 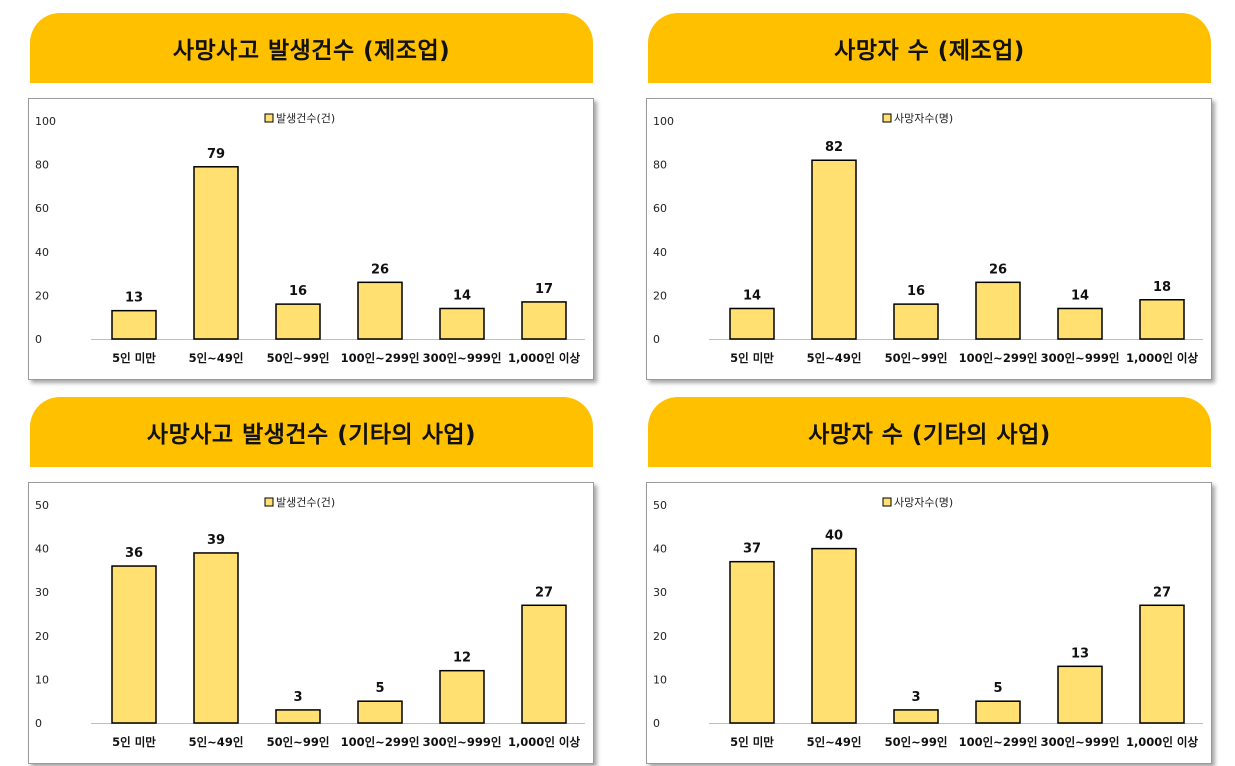 What do you see at coordinates (311, 48) in the screenshot?
I see `chart-title-manufacturing-accidents: 사망사고 발생건수 (제조업)` at bounding box center [311, 48].